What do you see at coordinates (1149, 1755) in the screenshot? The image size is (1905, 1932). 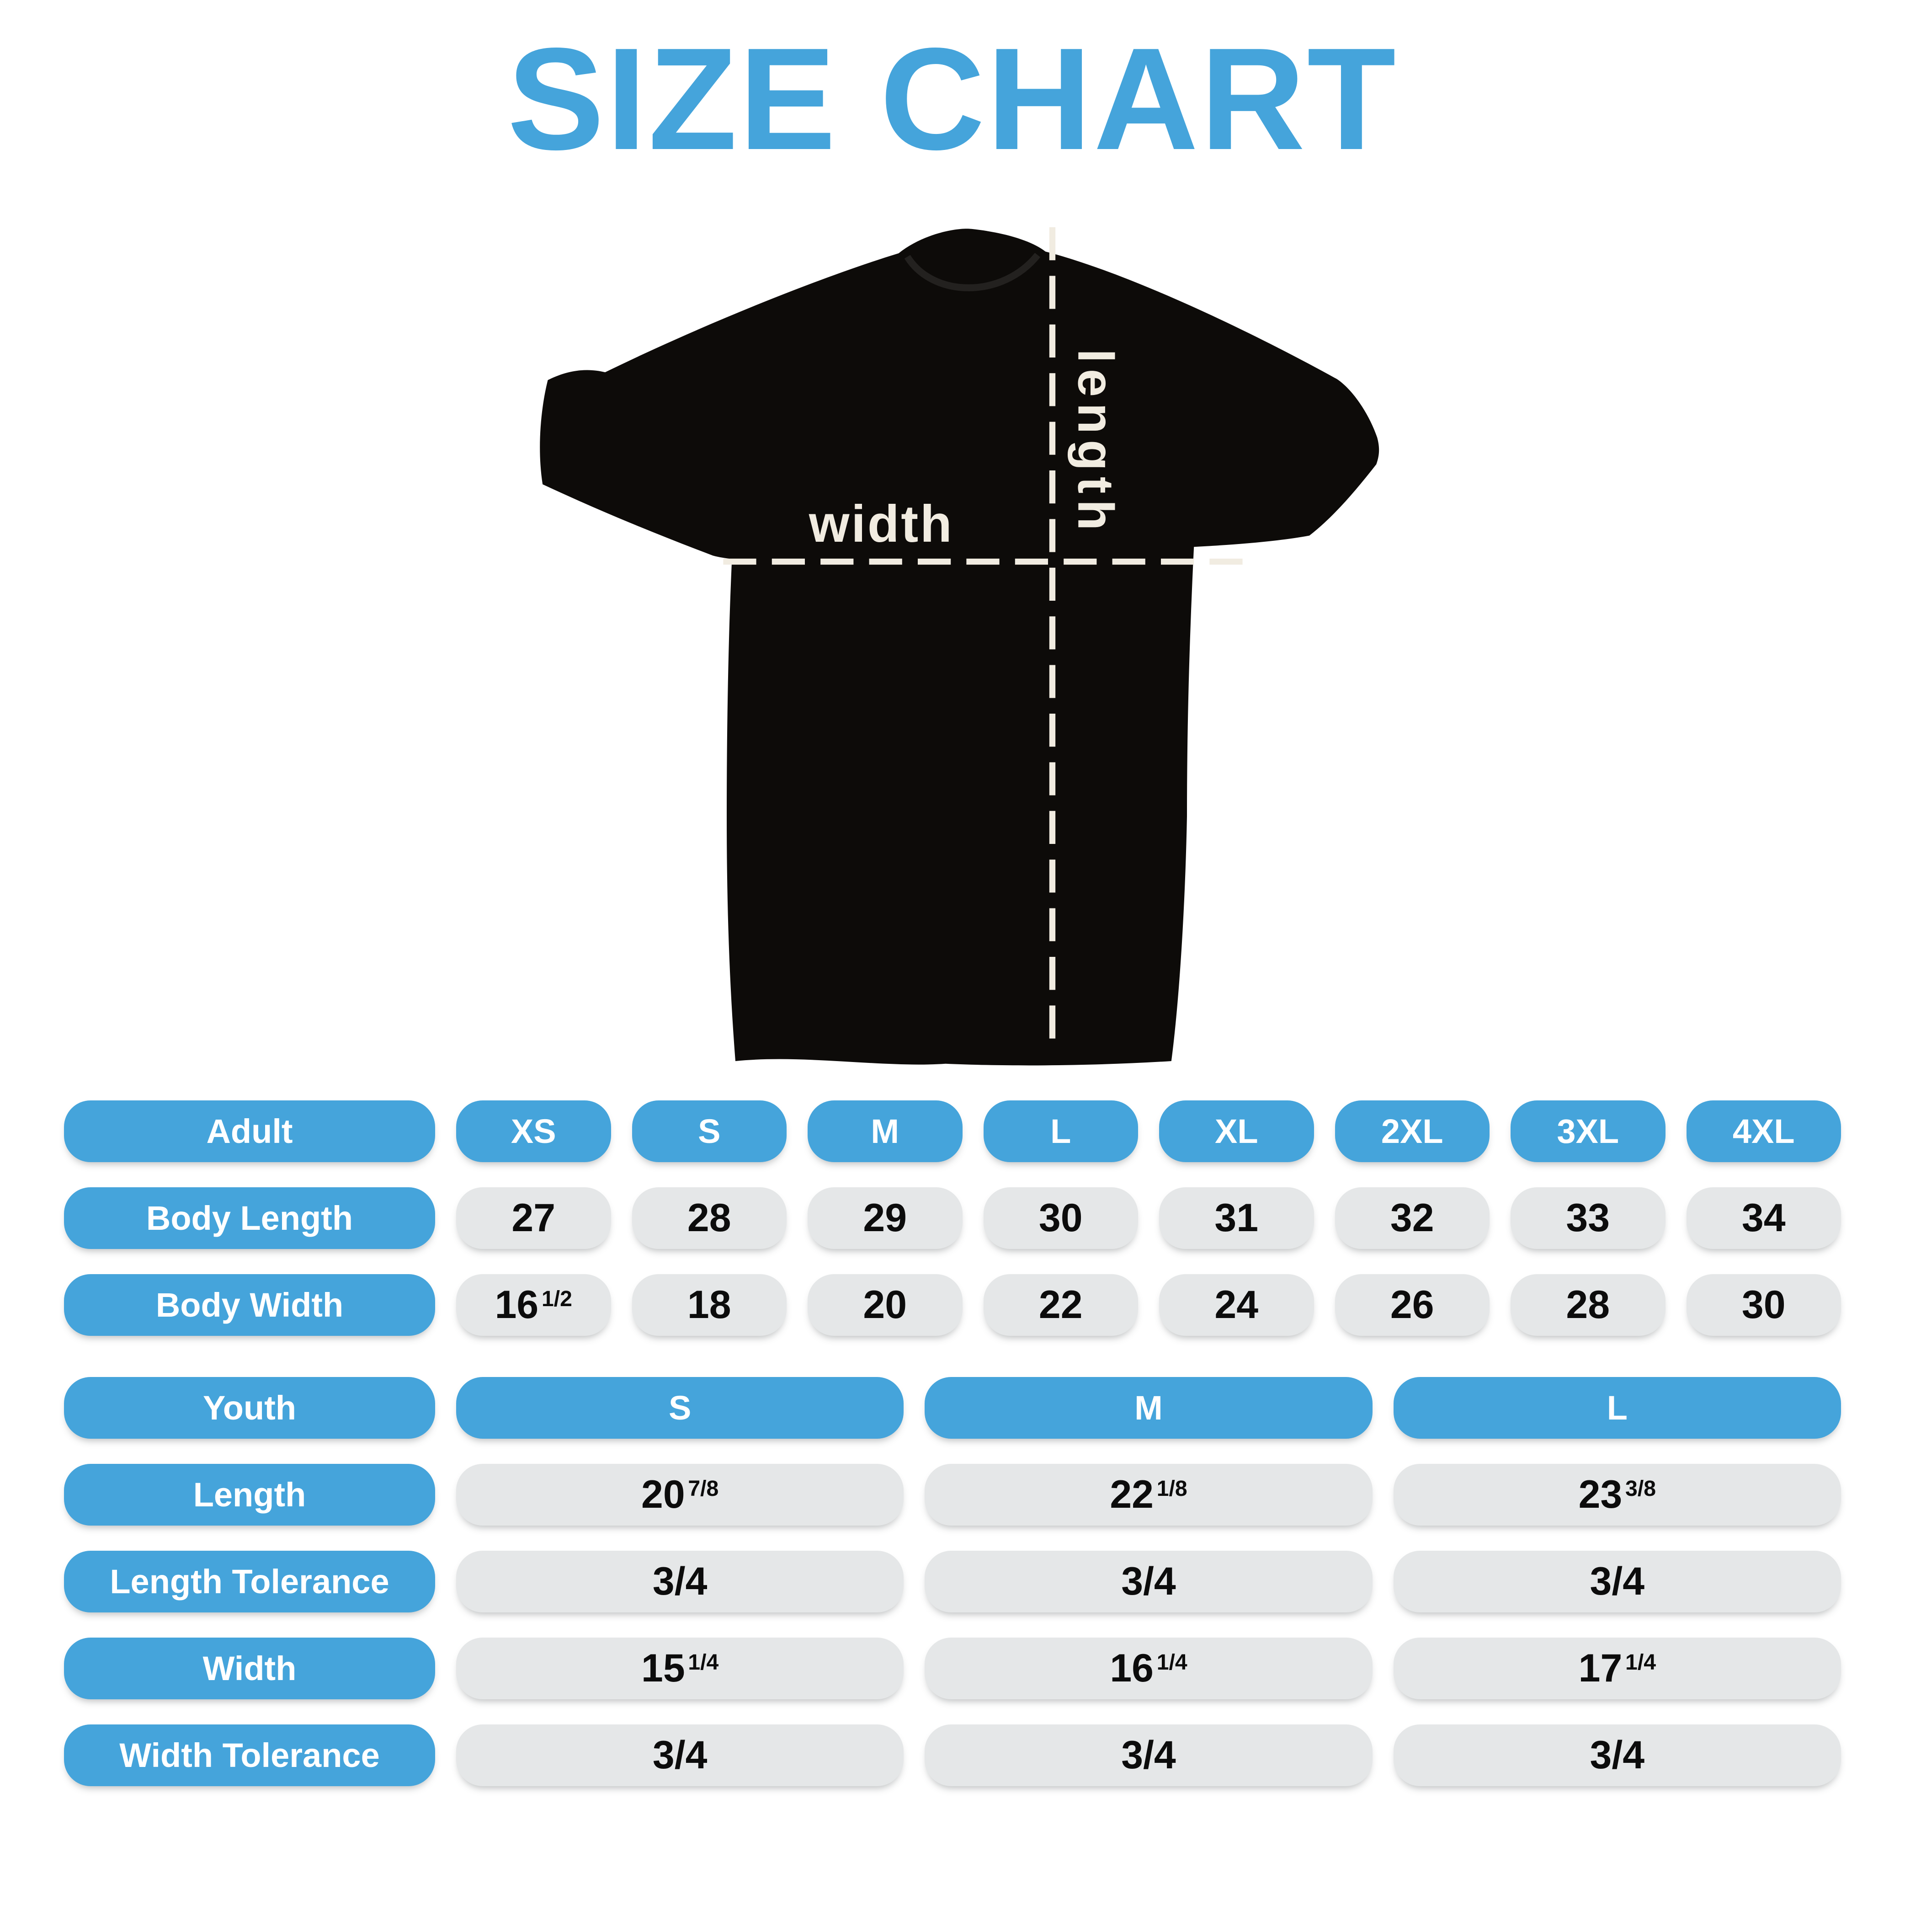 I see `youth-width-tolerance-value-m: 3/4` at bounding box center [1149, 1755].